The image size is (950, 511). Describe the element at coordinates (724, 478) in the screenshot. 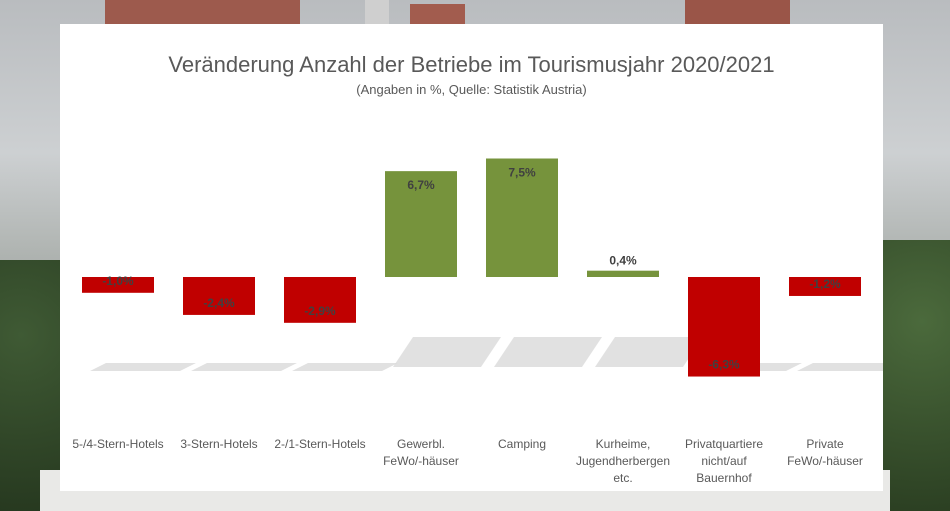

I see `category-label-line: Bauernhof` at that location.